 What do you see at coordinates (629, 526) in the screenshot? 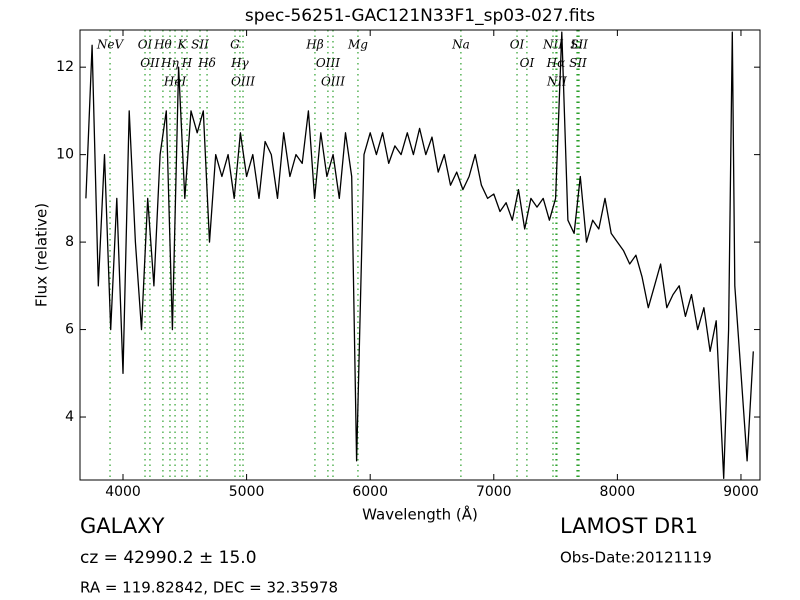
I see `survey: LAMOST DR1` at bounding box center [629, 526].